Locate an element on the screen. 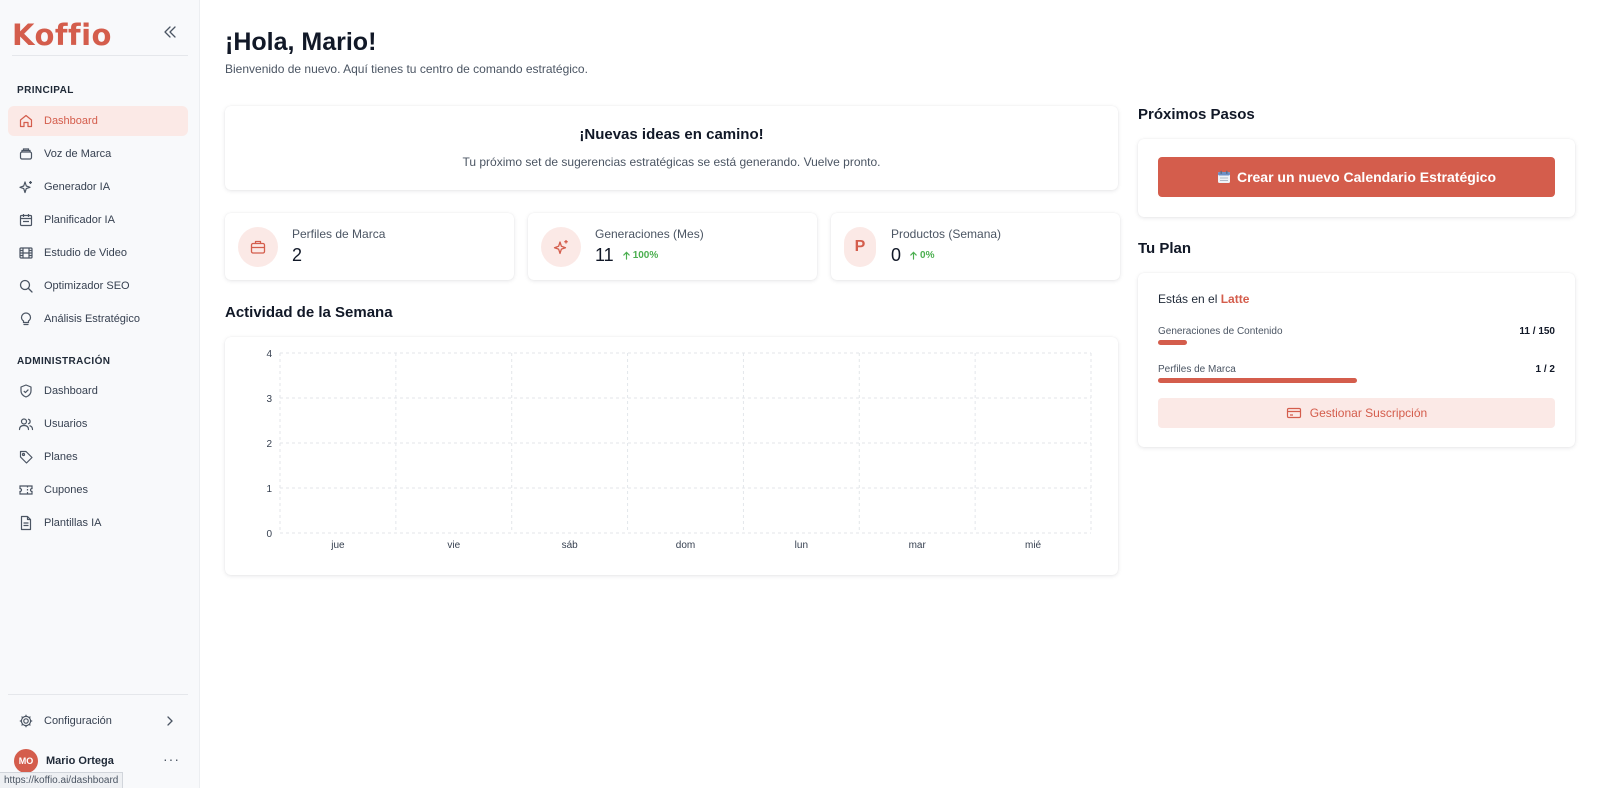 The height and width of the screenshot is (788, 1600). collapse-sidebar-icon is located at coordinates (170, 32).